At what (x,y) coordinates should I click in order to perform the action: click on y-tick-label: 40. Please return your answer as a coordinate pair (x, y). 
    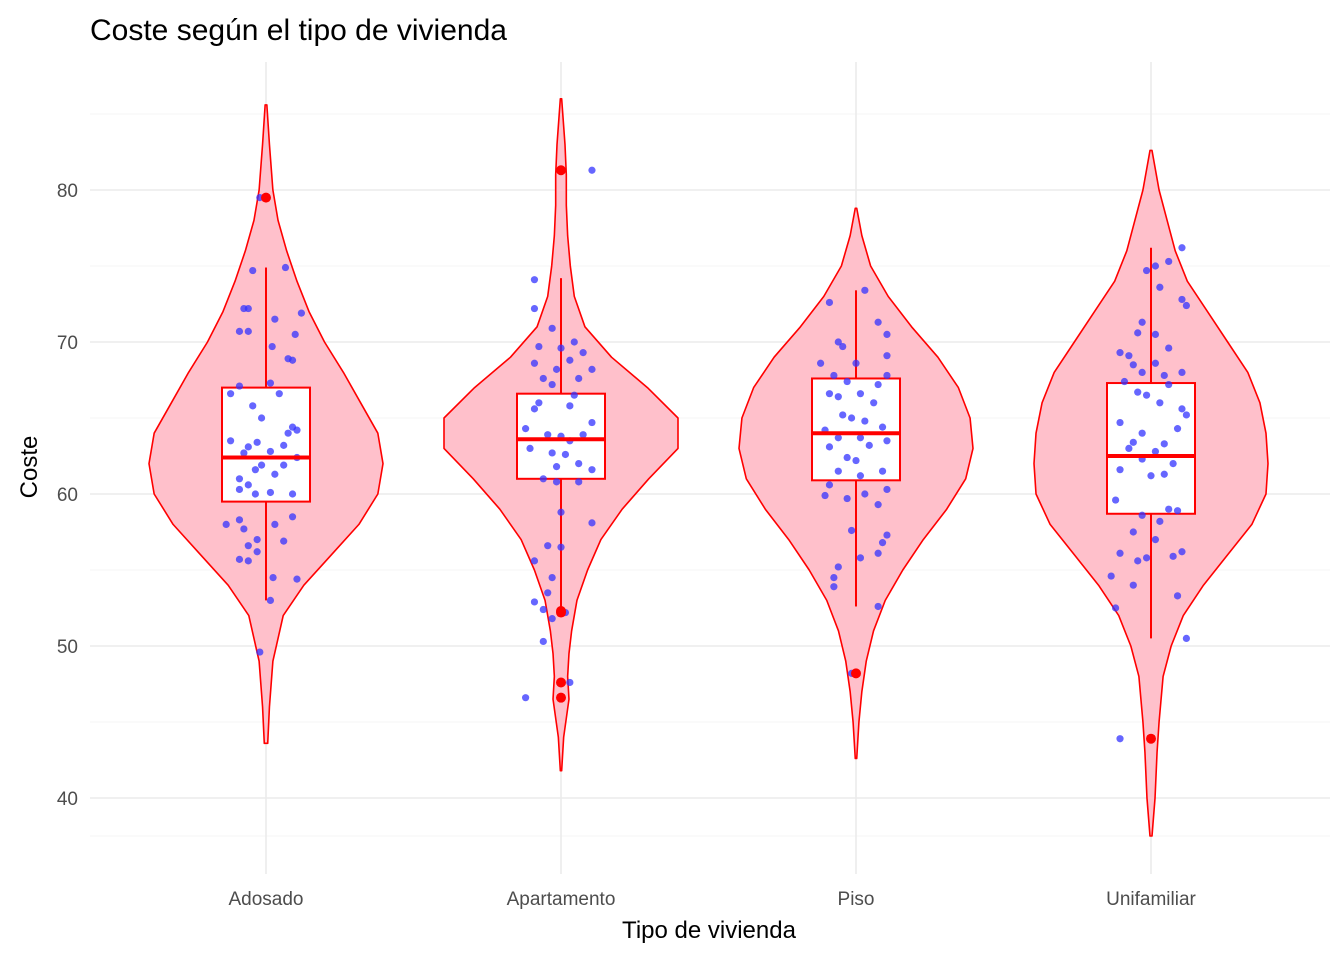
    Looking at the image, I should click on (67, 799).